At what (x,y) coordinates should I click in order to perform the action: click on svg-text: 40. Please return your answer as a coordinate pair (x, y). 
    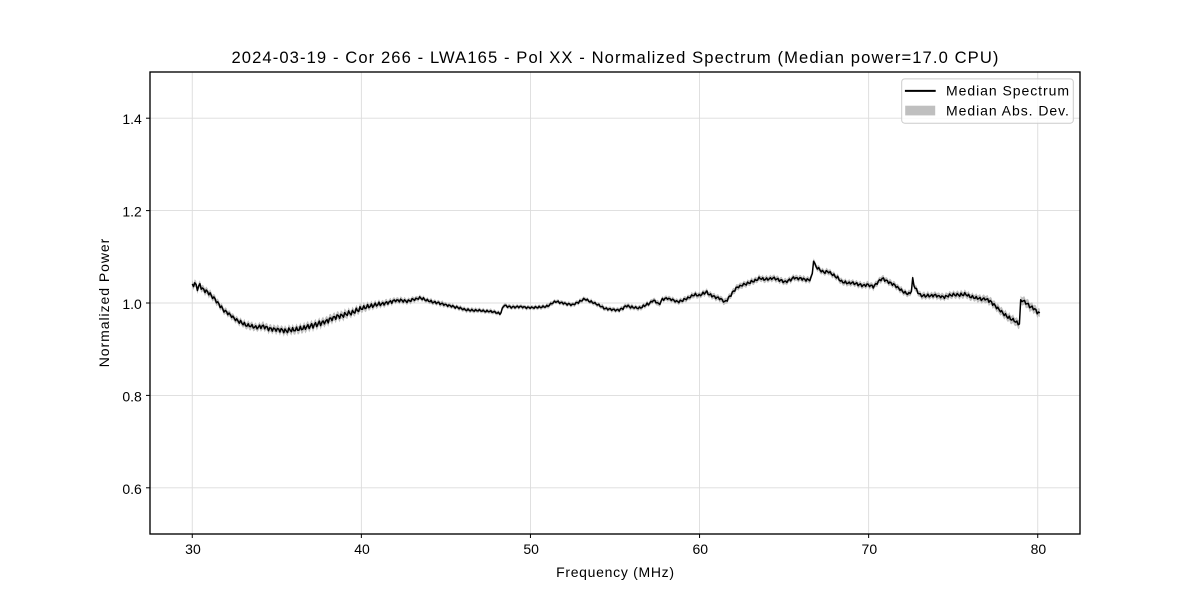
    Looking at the image, I should click on (362, 549).